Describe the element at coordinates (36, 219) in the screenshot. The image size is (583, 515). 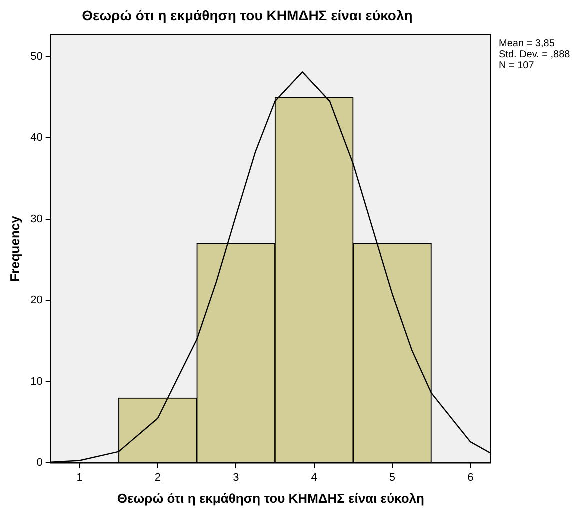
I see `y-tick-label: 30` at that location.